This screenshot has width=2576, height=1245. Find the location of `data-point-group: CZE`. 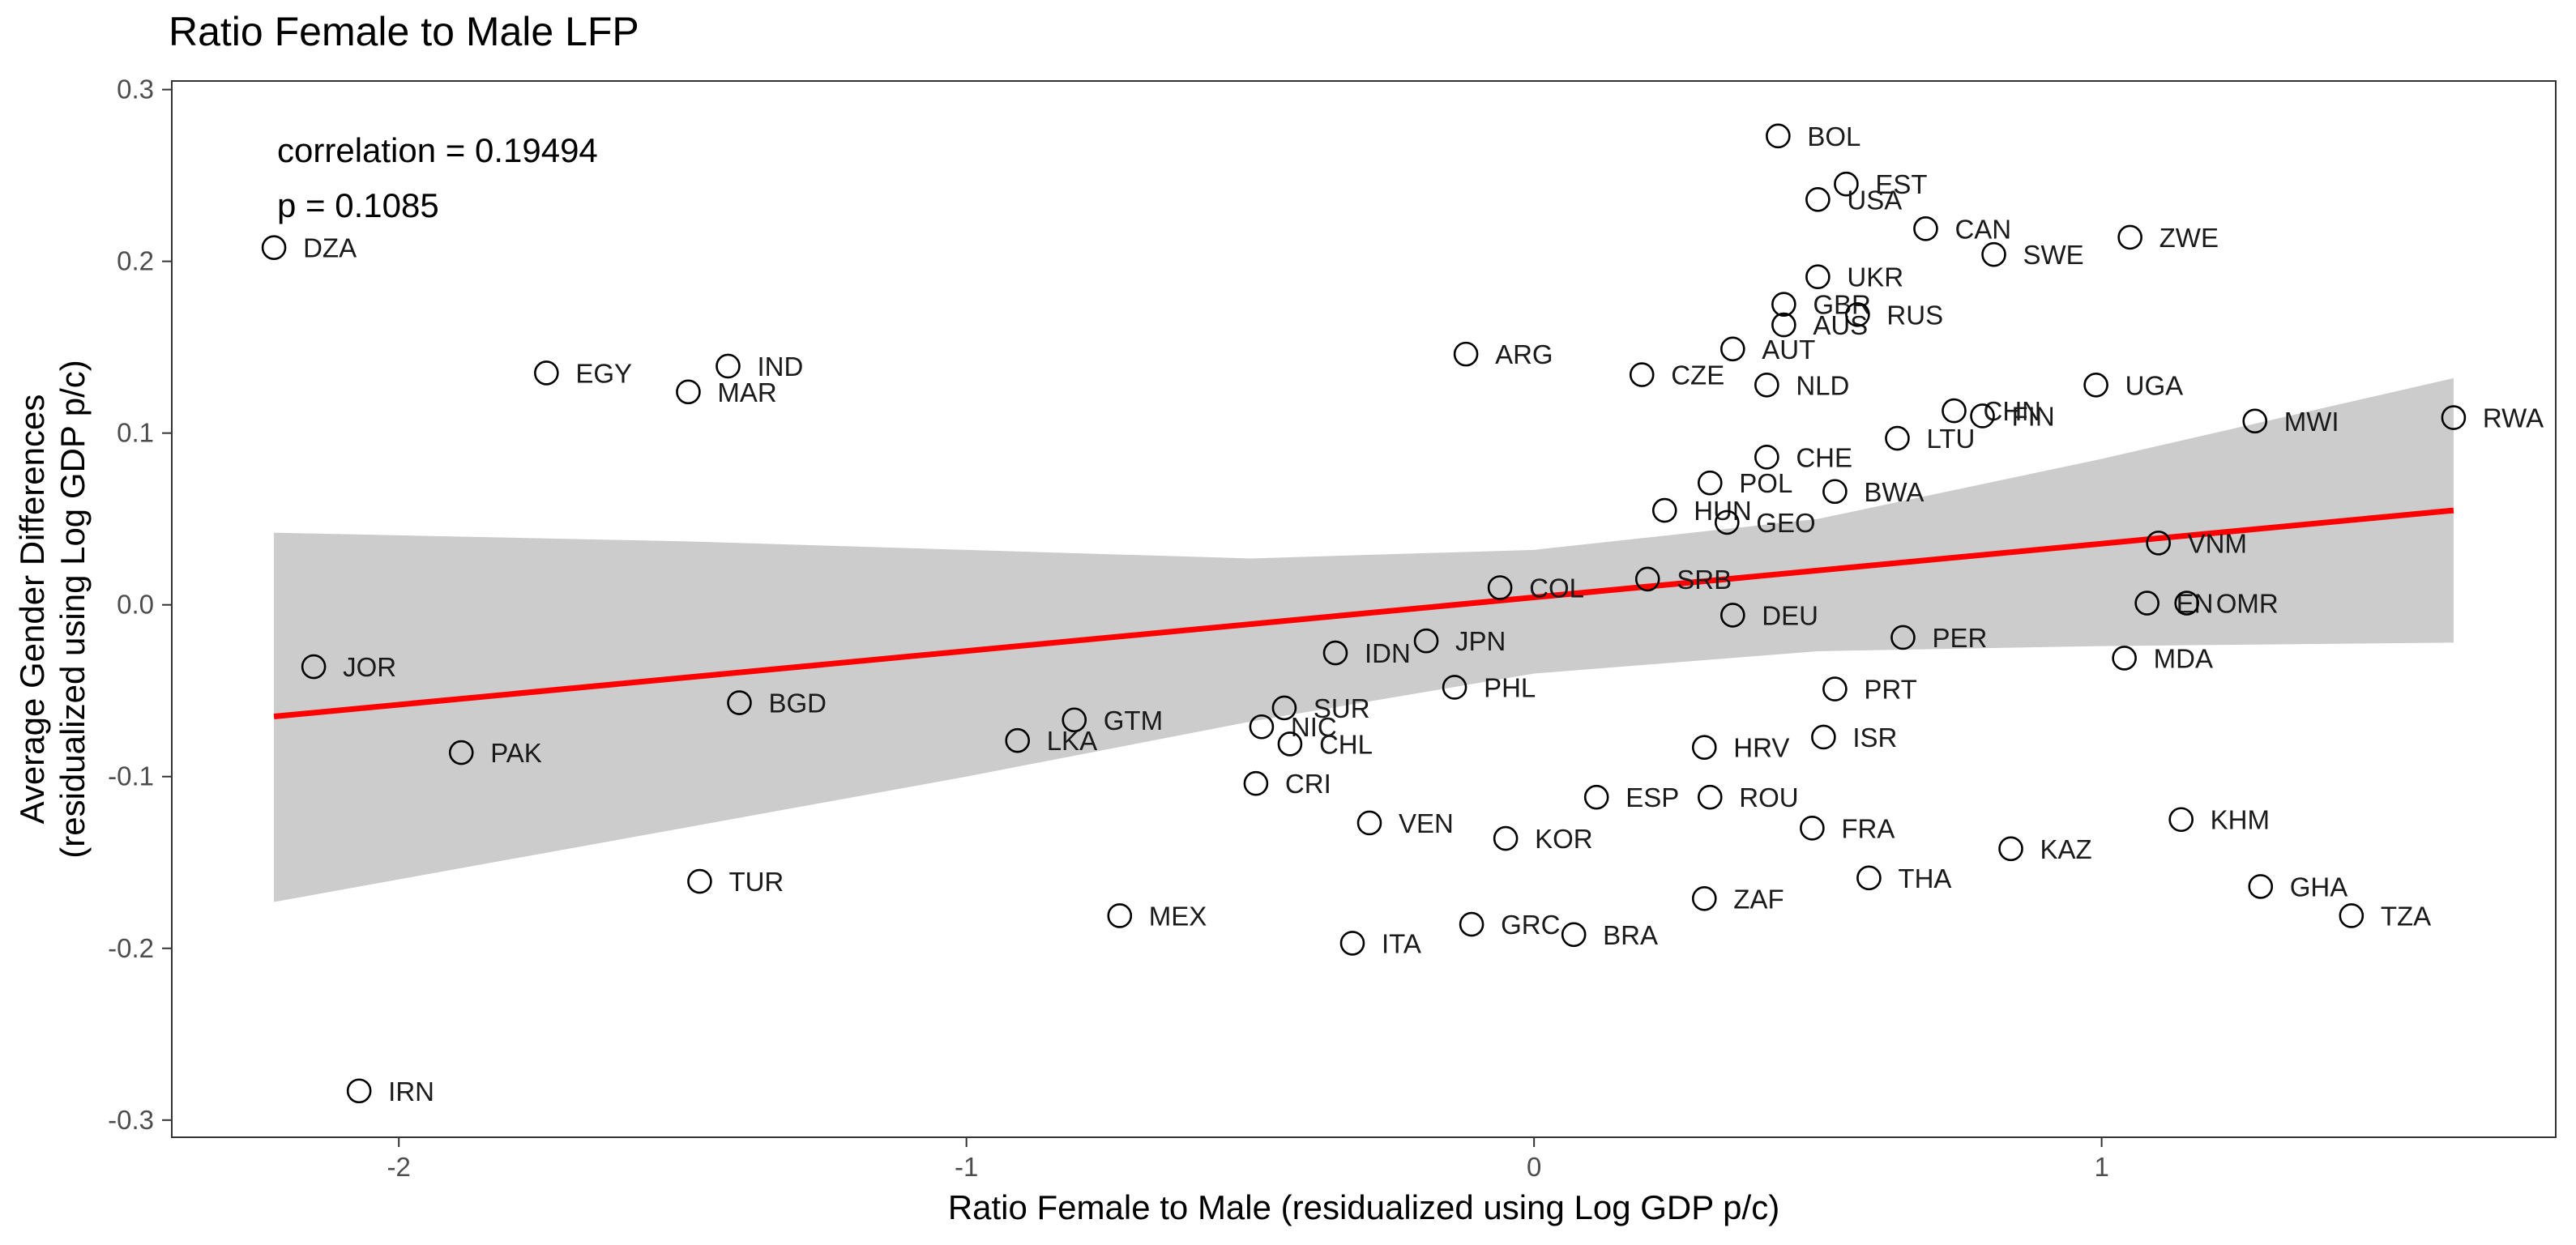

data-point-group: CZE is located at coordinates (1676, 375).